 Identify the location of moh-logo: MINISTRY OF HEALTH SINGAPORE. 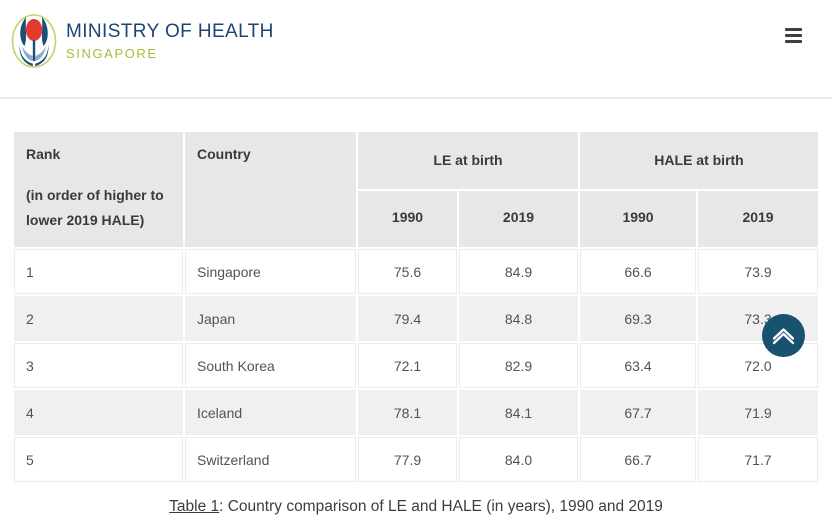
(142, 41).